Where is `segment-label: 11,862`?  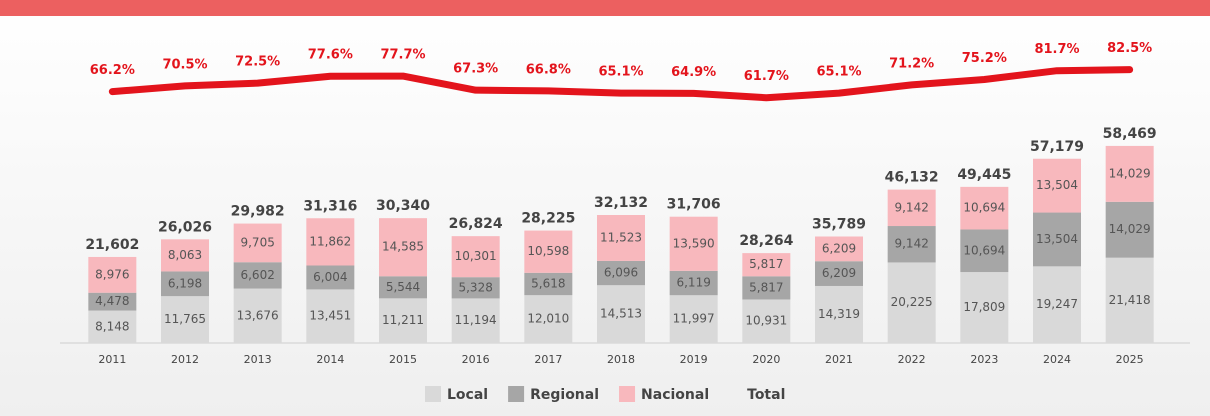 segment-label: 11,862 is located at coordinates (330, 241).